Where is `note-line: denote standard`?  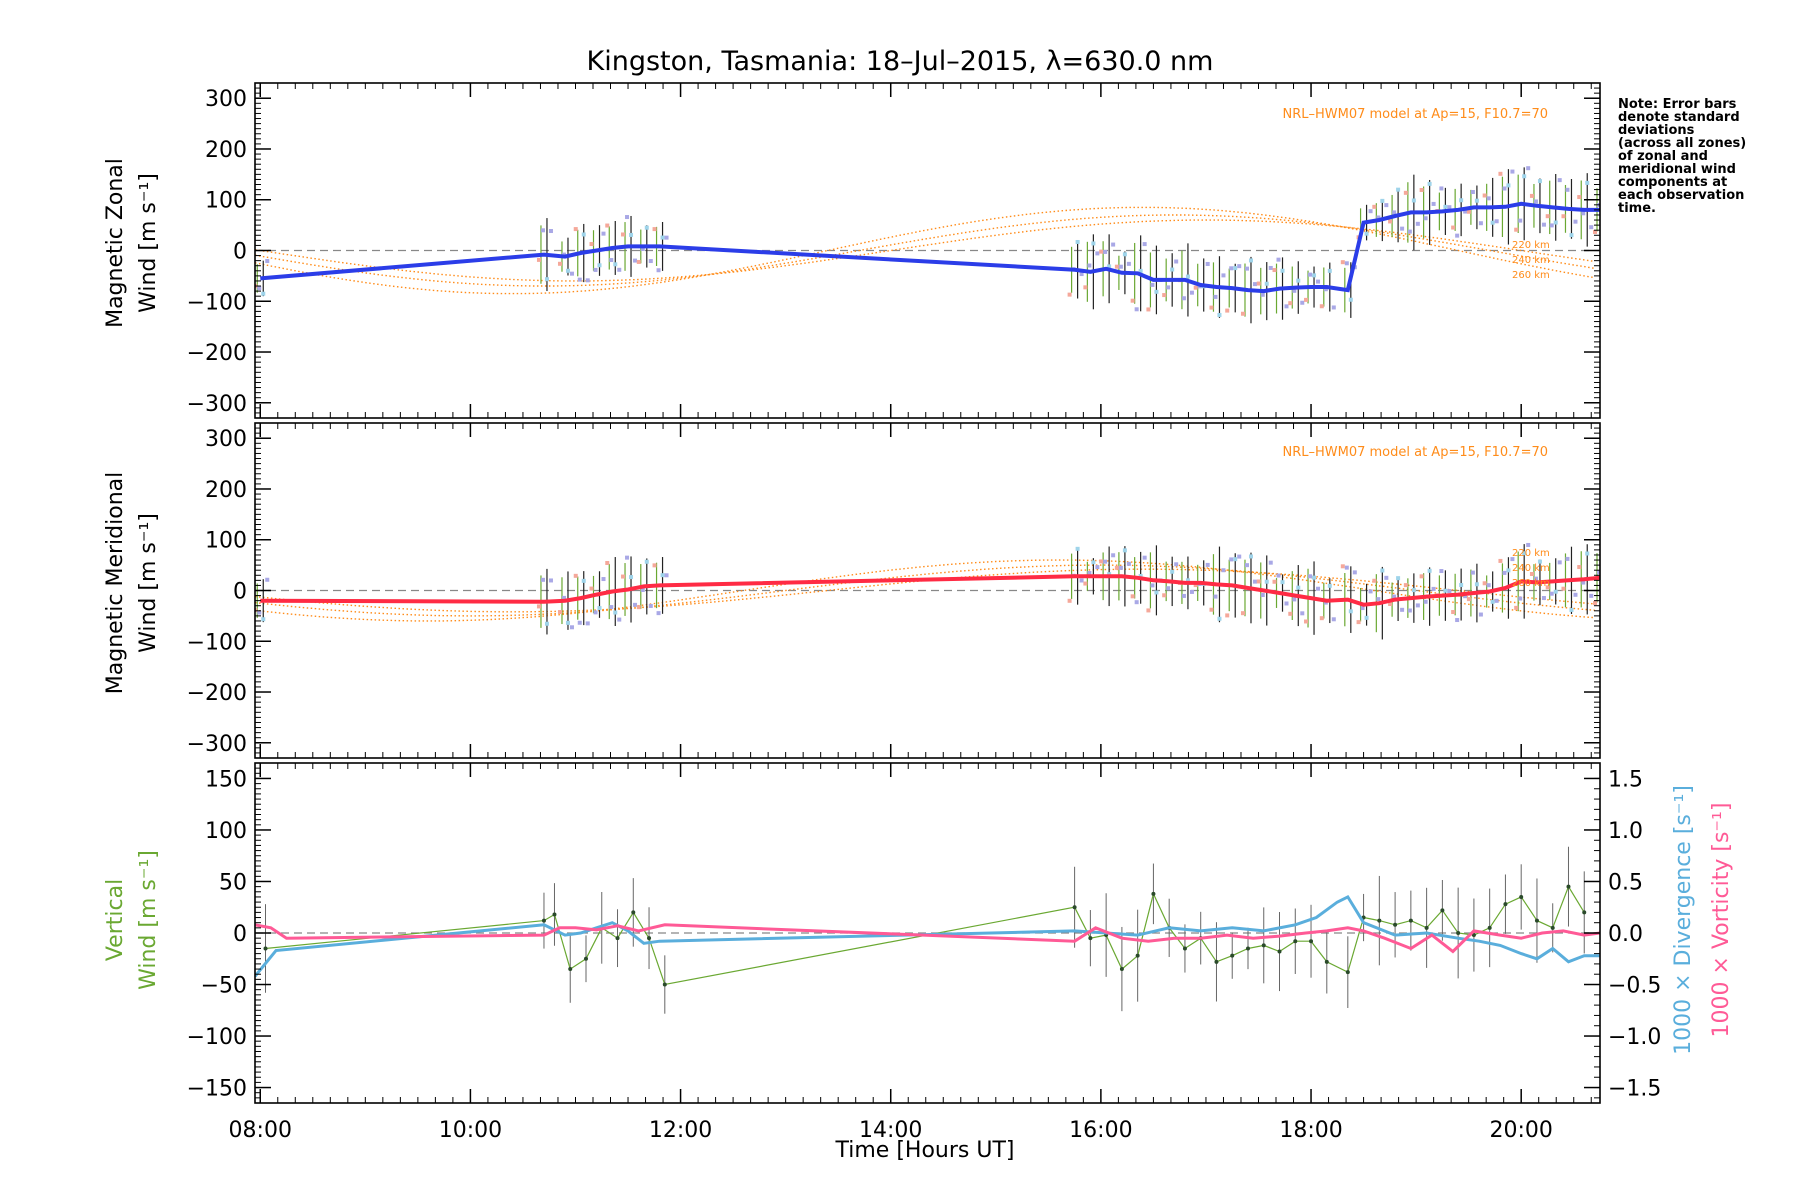
note-line: denote standard is located at coordinates (1679, 117).